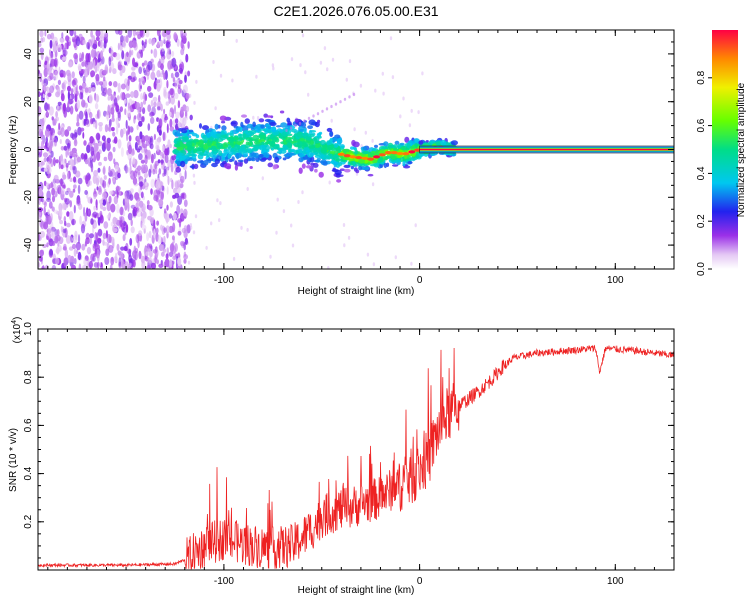 The width and height of the screenshot is (750, 600). I want to click on spectrogram-ytick-label: 0, so click(28, 149).